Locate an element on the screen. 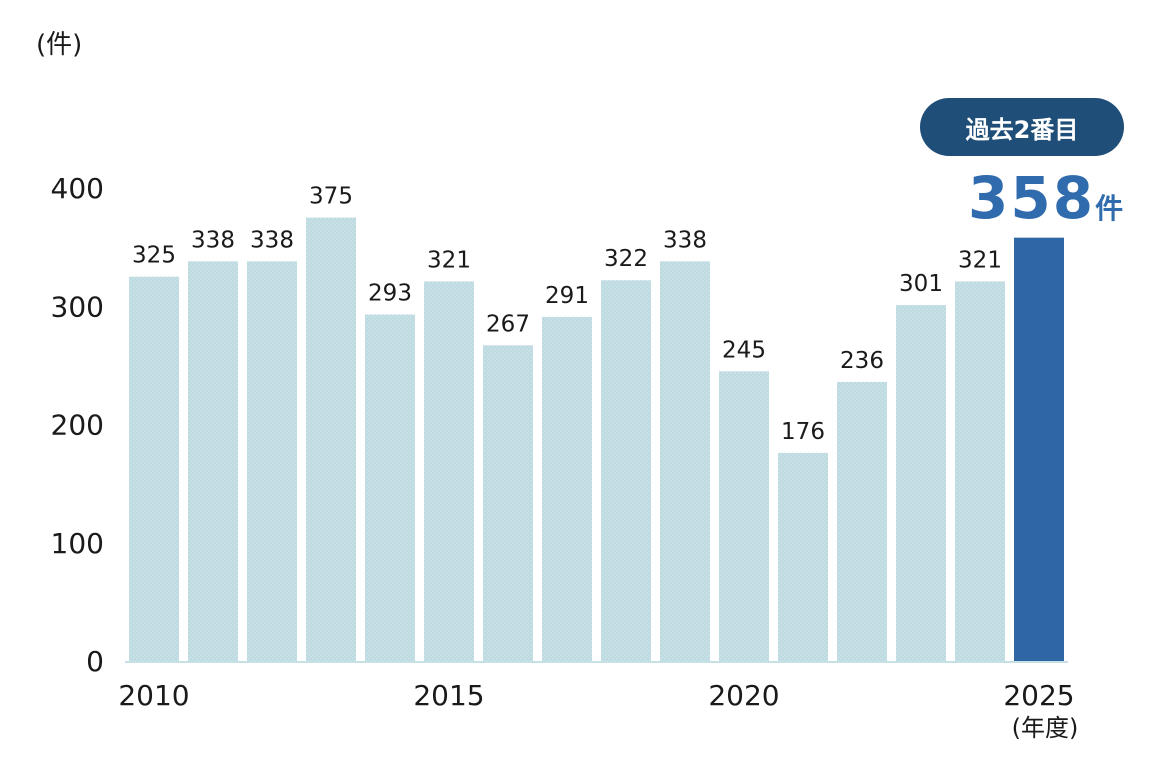 The height and width of the screenshot is (768, 1168). y-tick-label: 0 is located at coordinates (95, 661).